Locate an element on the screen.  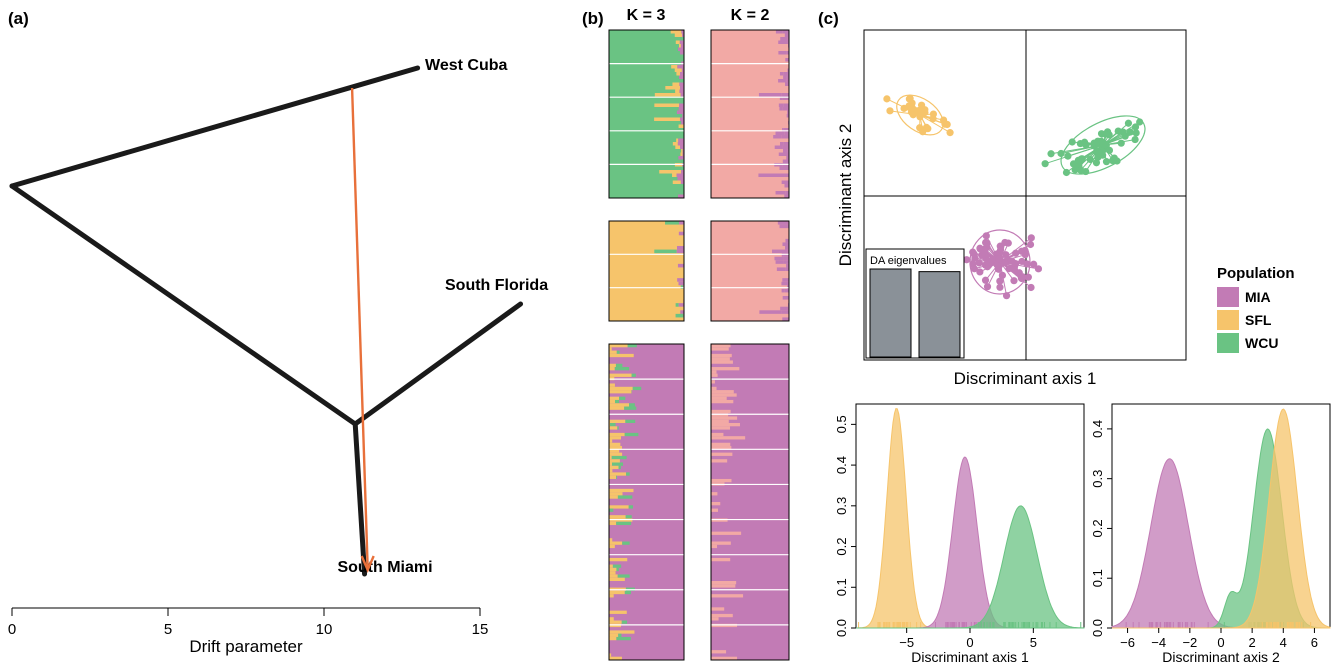
cluster-wcu is located at coordinates (1093, 146).